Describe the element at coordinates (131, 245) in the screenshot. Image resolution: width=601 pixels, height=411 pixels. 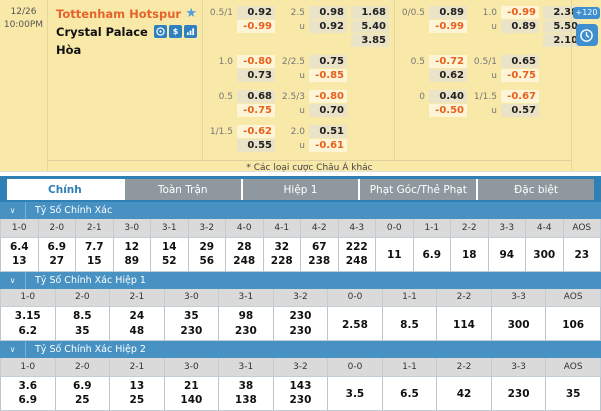
I see `odds-cell: 12` at that location.